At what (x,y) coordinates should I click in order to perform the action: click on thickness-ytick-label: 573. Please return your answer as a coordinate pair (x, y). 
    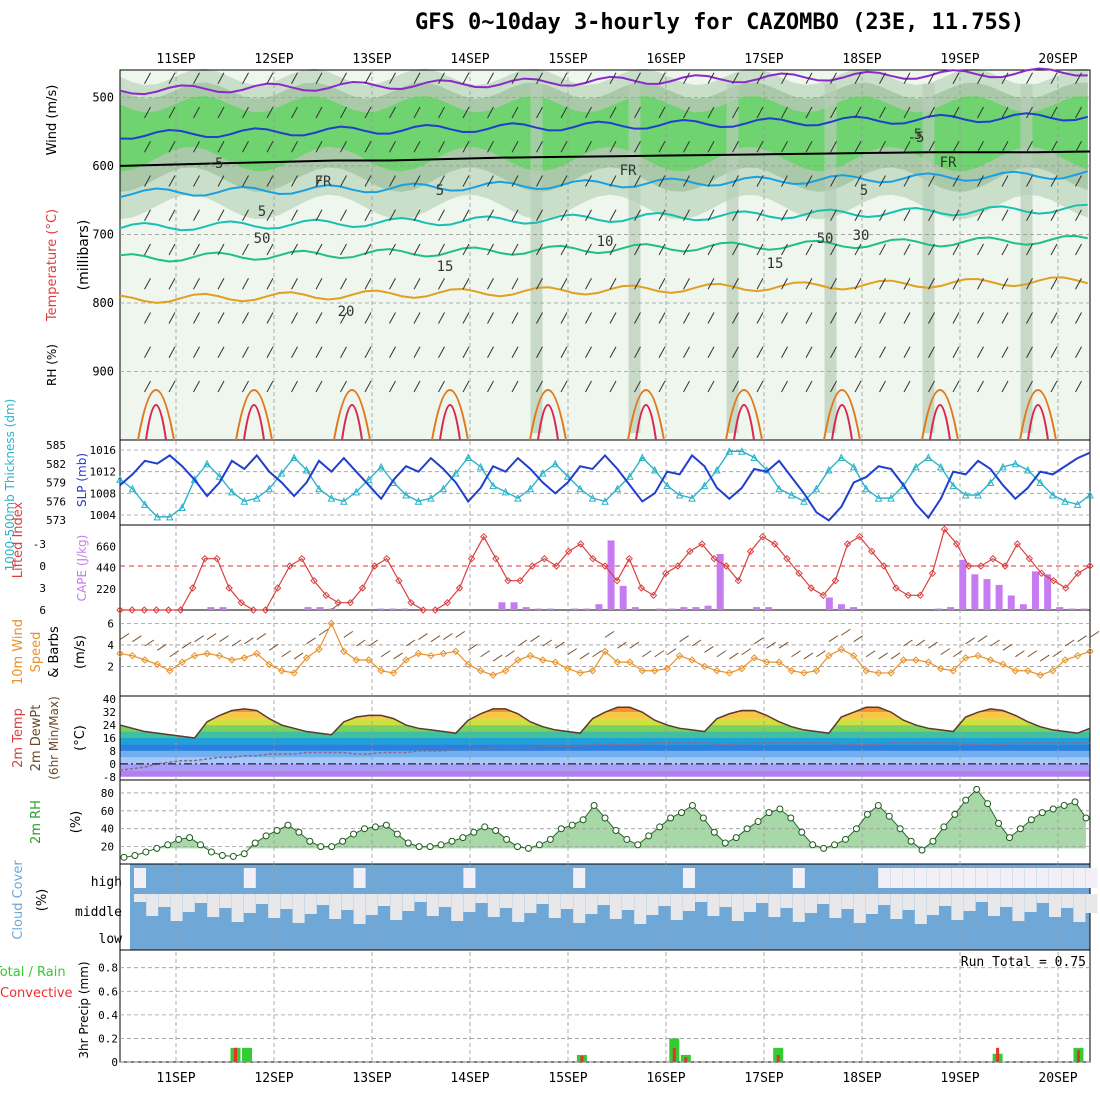
    Looking at the image, I should click on (56, 520).